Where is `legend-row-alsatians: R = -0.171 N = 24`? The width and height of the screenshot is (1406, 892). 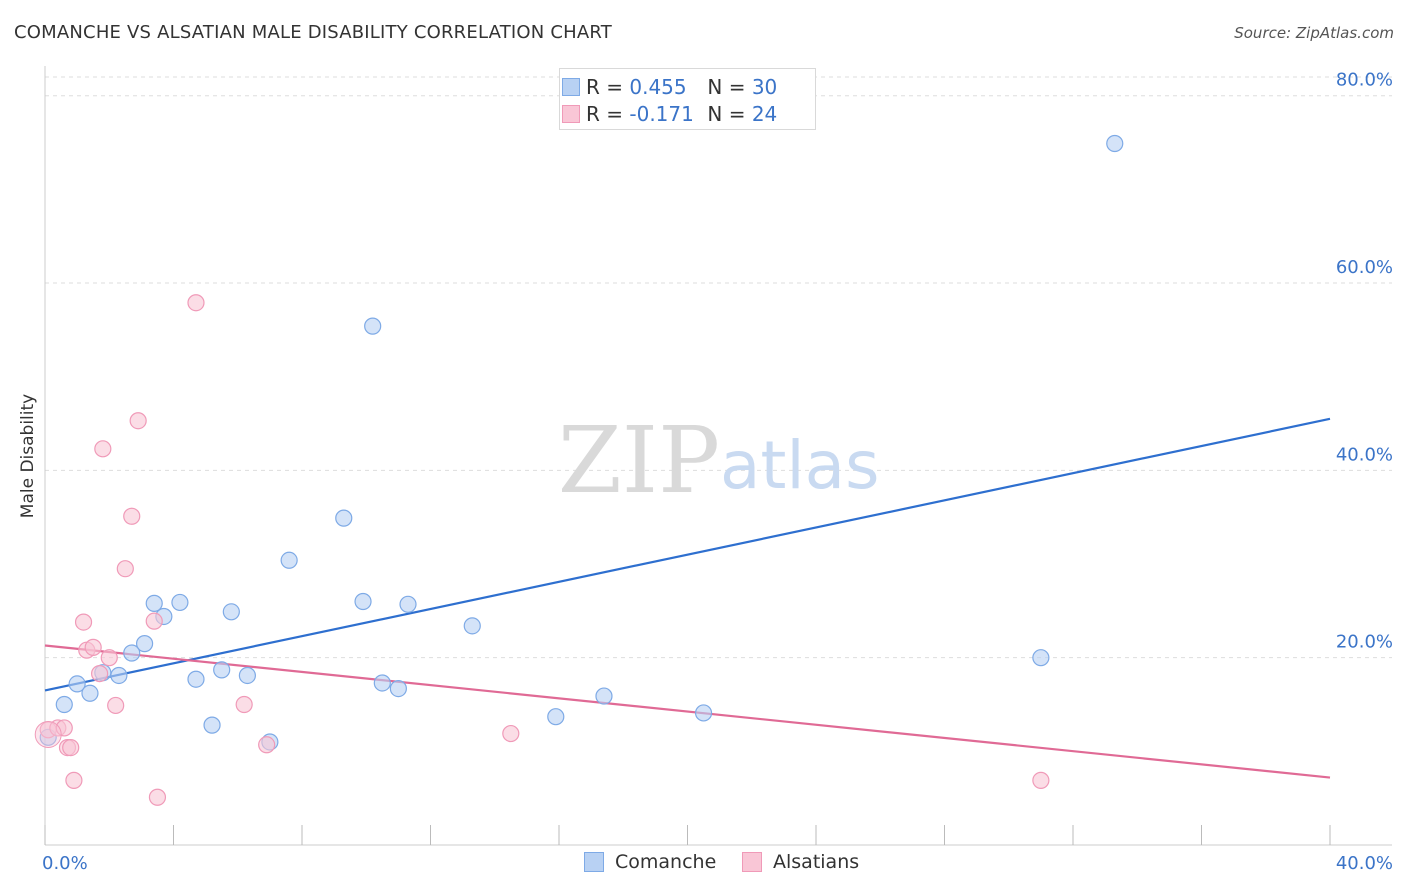 legend-row-alsatians: R = -0.171 N = 24 is located at coordinates (670, 114).